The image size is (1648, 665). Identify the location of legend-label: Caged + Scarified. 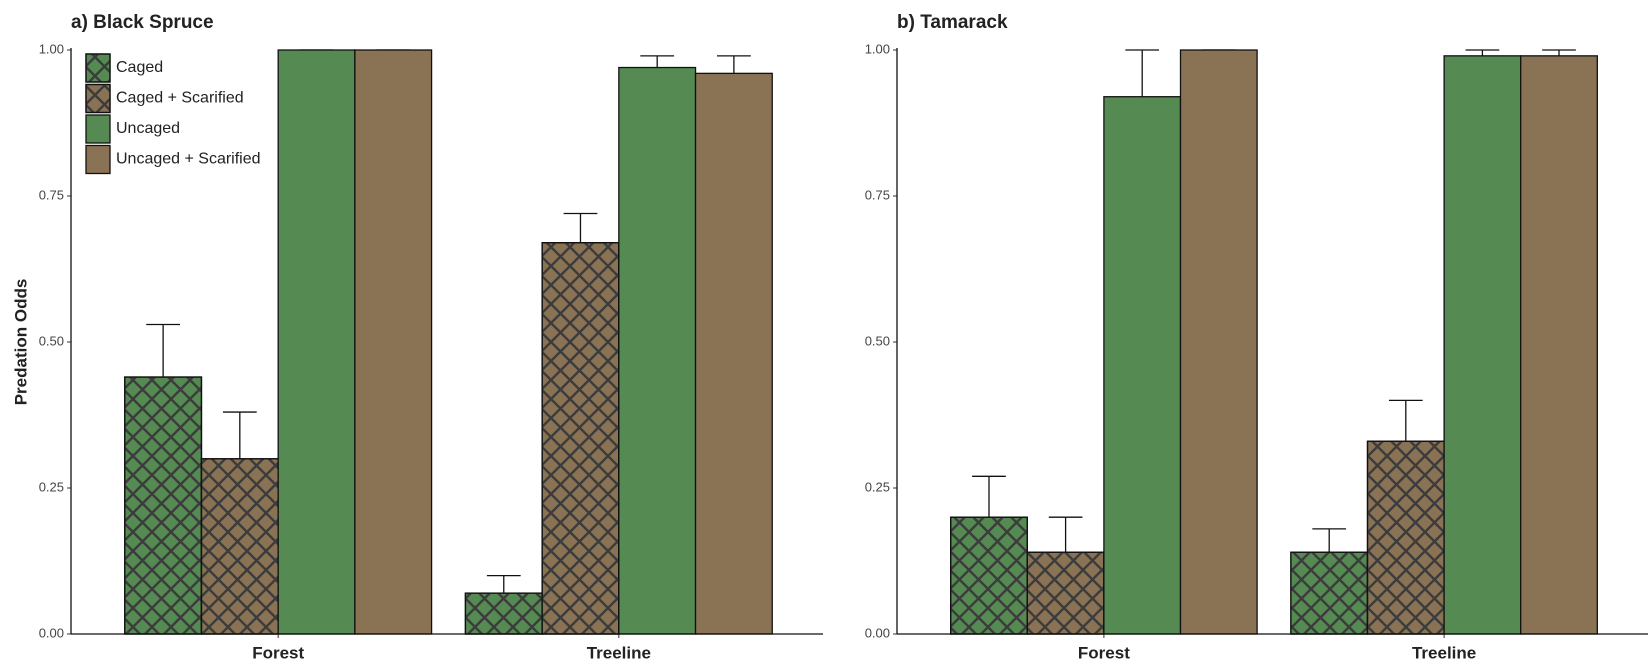
(180, 98).